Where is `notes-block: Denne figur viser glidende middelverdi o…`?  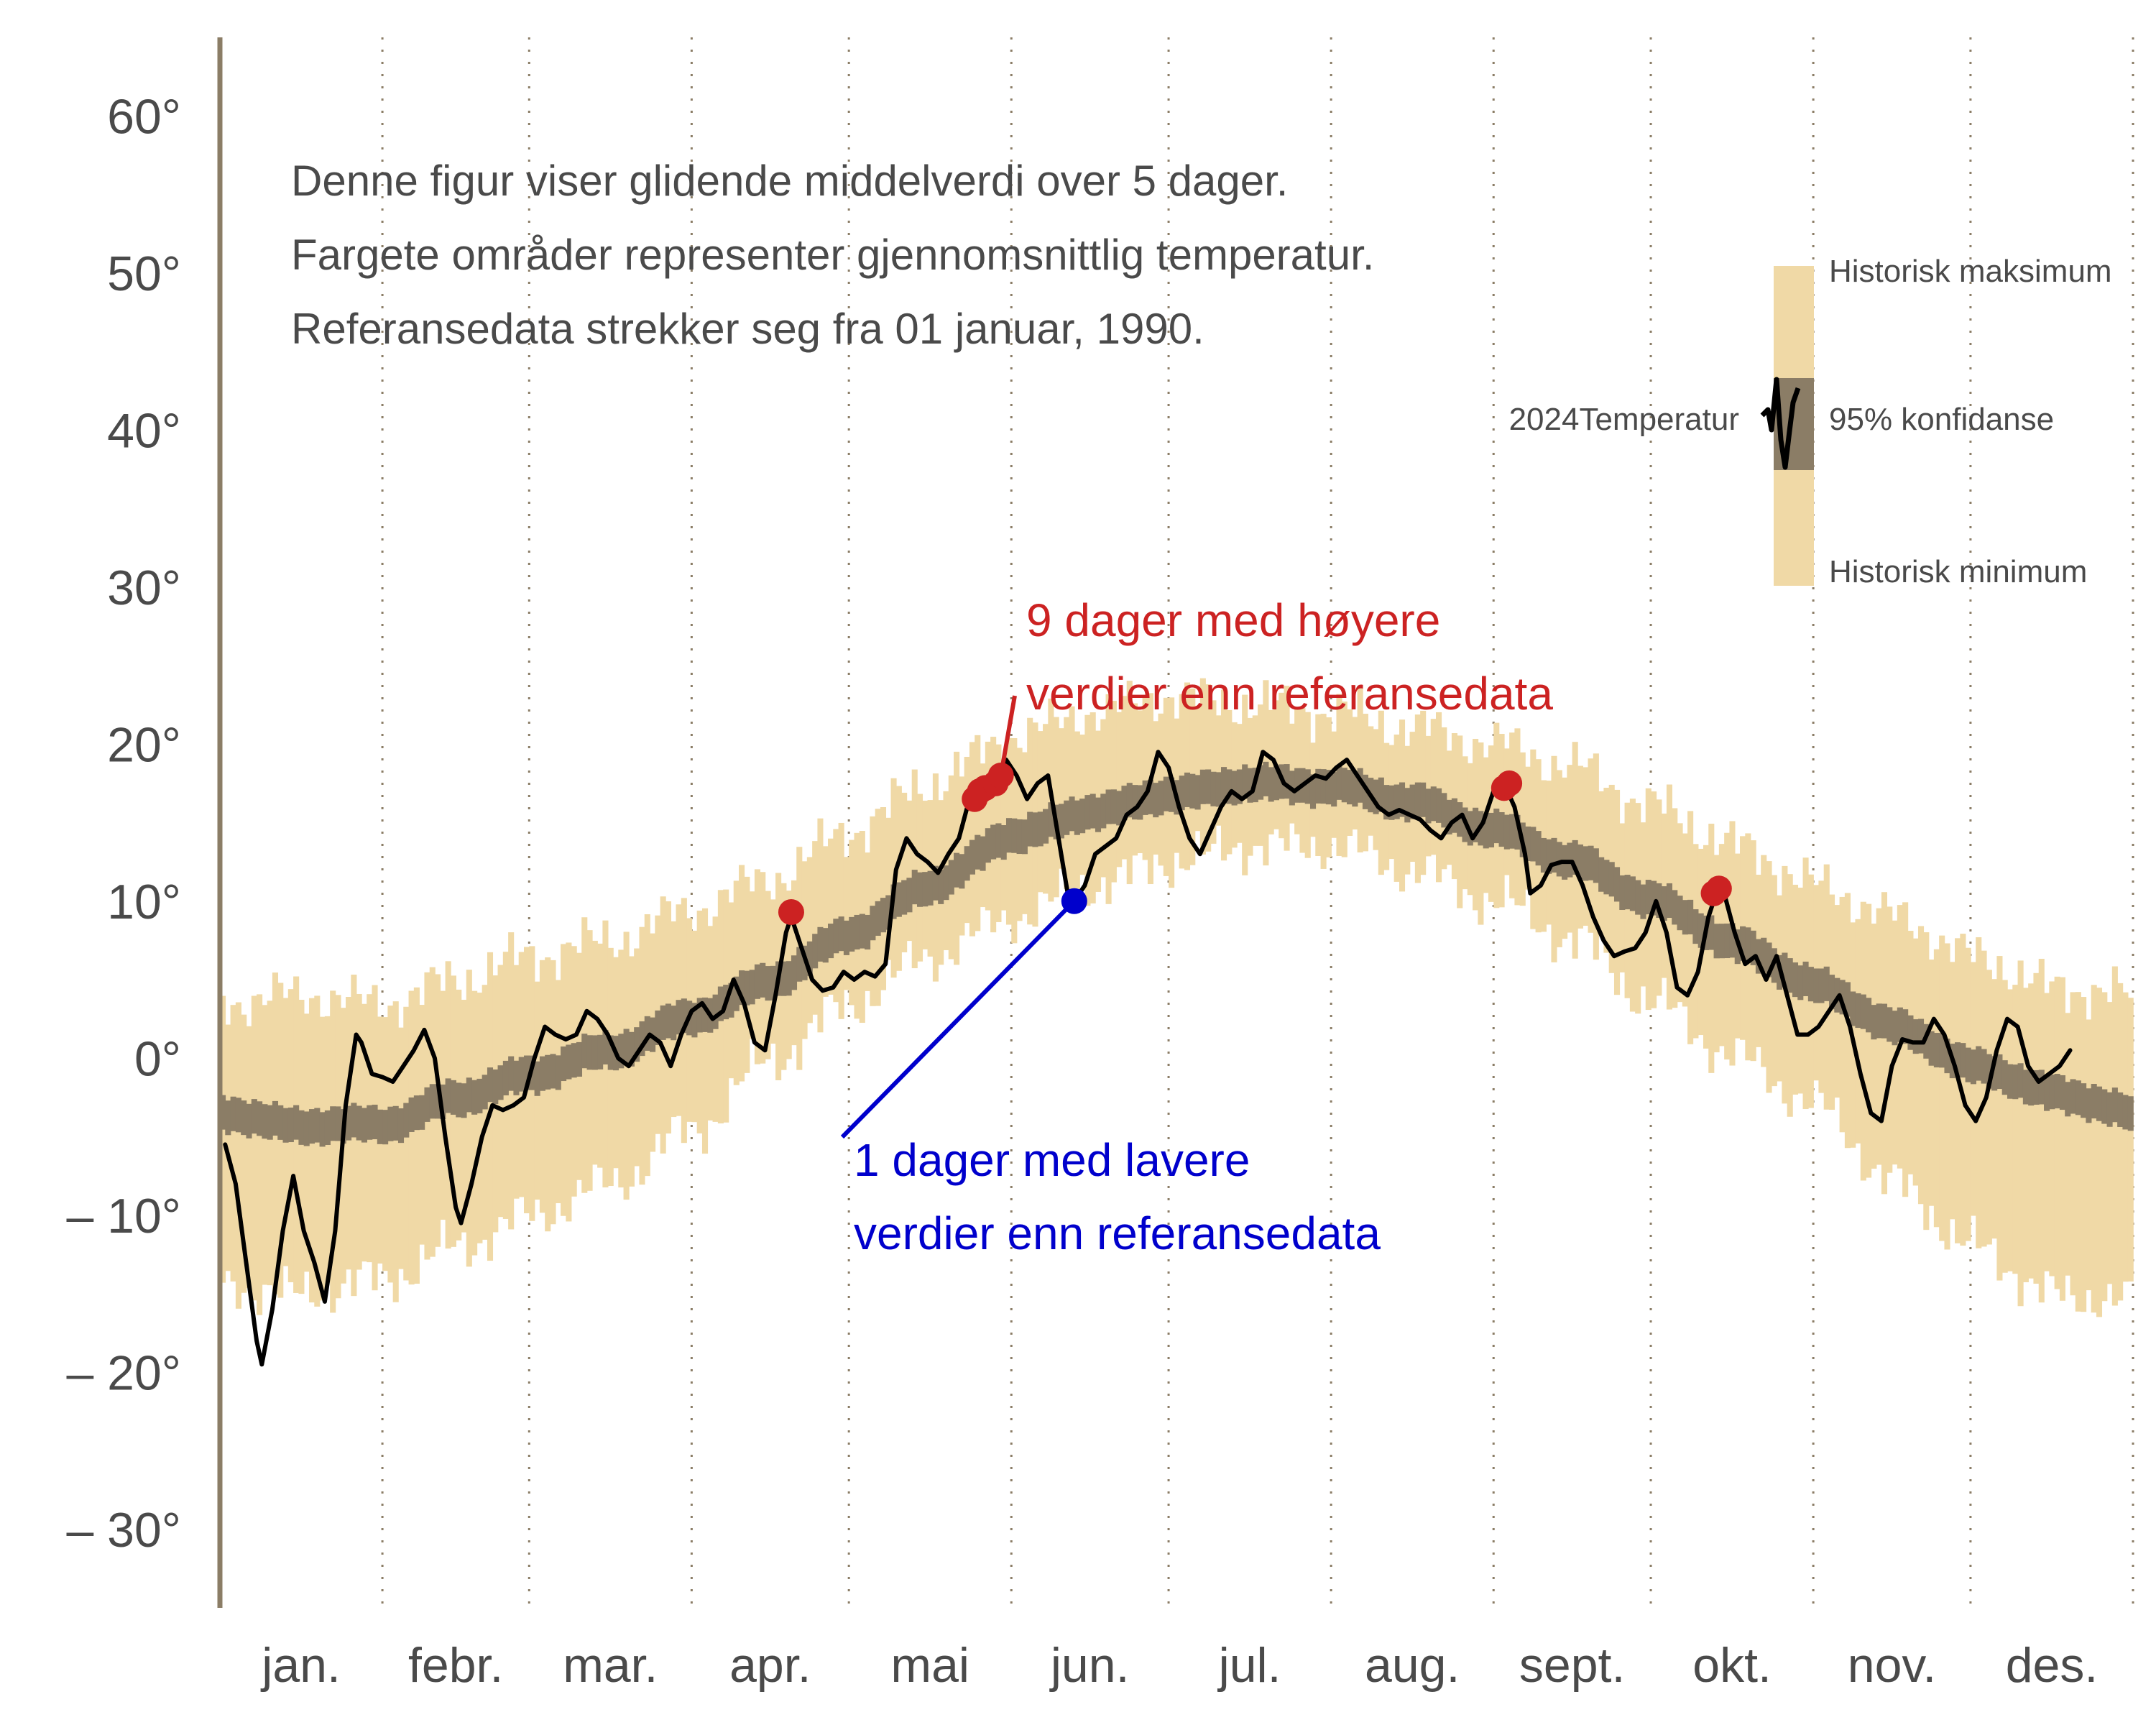 notes-block: Denne figur viser glidende middelverdi o… is located at coordinates (832, 255).